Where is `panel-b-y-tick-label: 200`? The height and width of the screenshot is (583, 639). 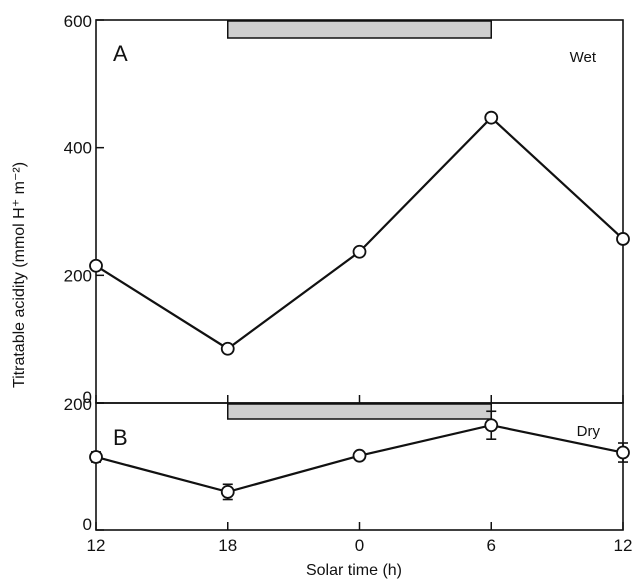
panel-b-y-tick-label: 200 is located at coordinates (78, 404).